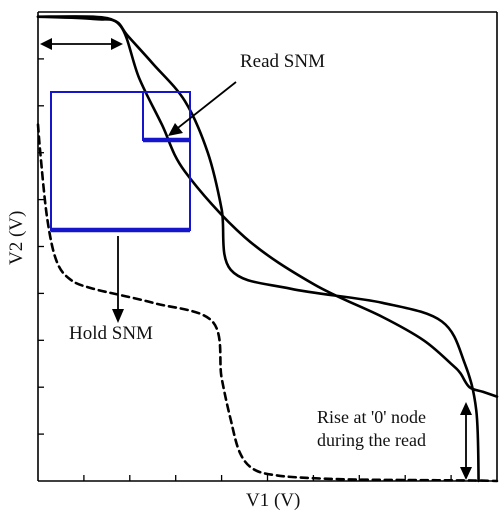  Describe the element at coordinates (111, 333) in the screenshot. I see `hold-snm-label: Hold SNM` at that location.